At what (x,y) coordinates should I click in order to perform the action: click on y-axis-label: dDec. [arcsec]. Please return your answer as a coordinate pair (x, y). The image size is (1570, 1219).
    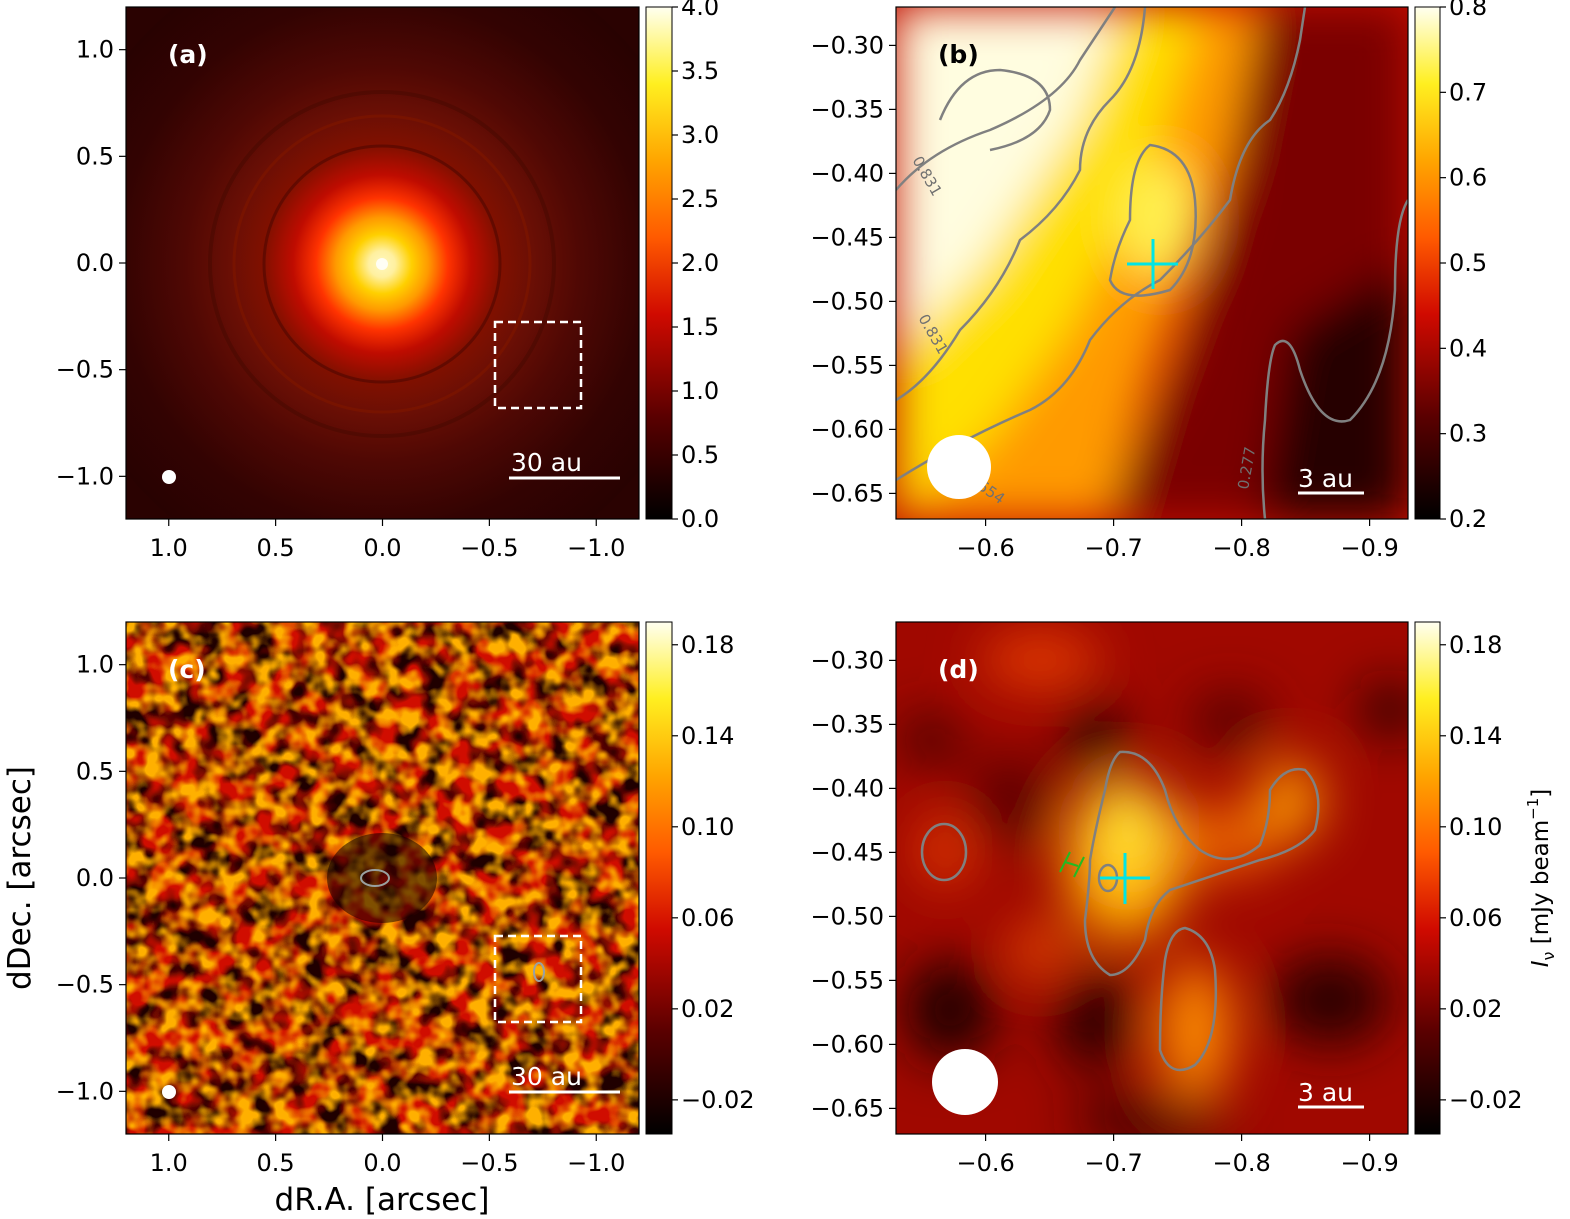
    Looking at the image, I should click on (20, 878).